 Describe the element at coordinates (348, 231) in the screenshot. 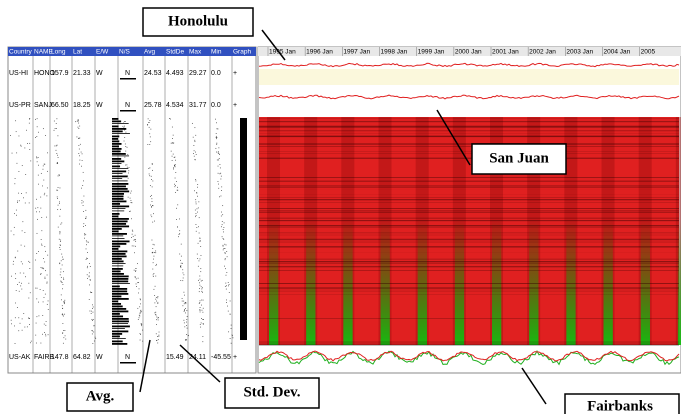

I see `cold-stripe` at that location.